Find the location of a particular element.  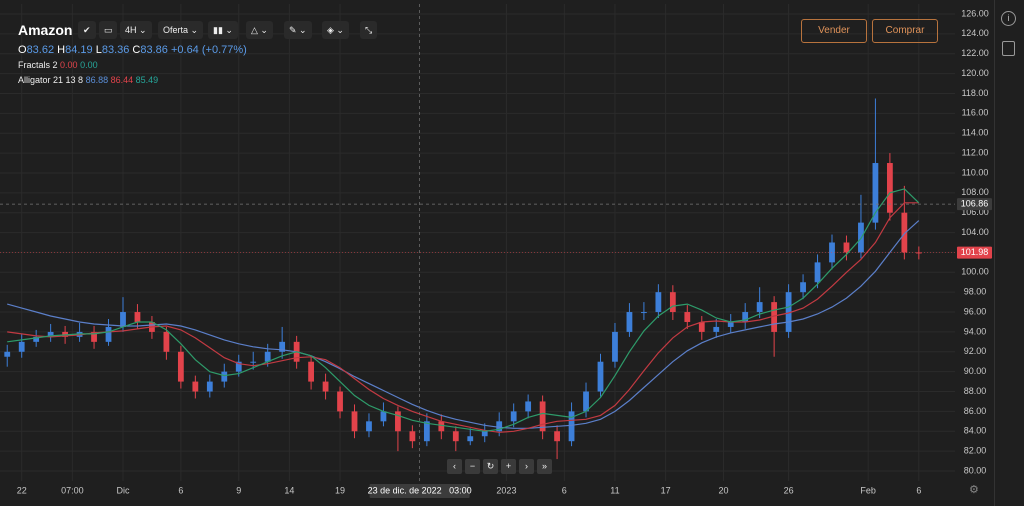

indicators-button: △ ⌄ is located at coordinates (259, 30).